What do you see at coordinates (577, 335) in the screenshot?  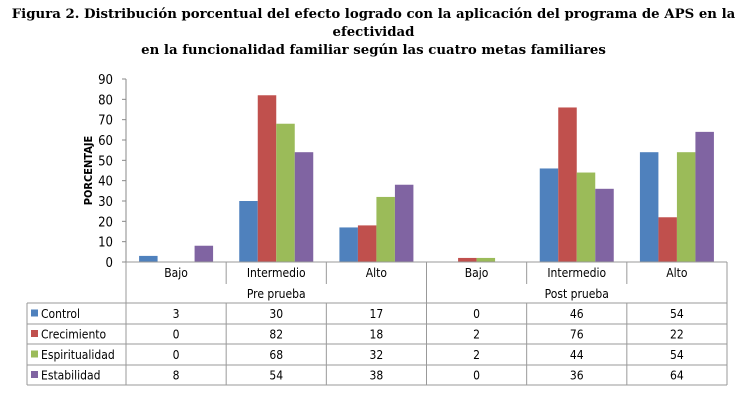 I see `table-cell-value: 76` at bounding box center [577, 335].